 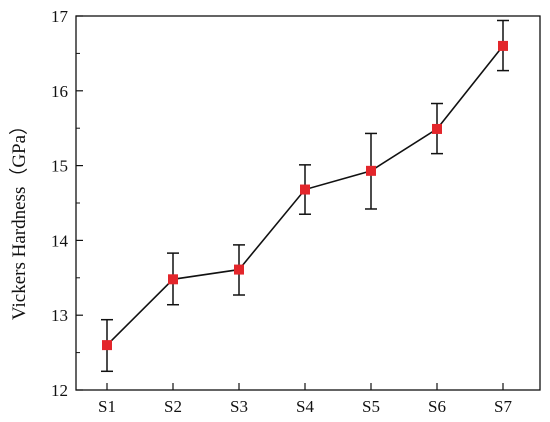 What do you see at coordinates (59, 390) in the screenshot?
I see `y-tick-label: 12` at bounding box center [59, 390].